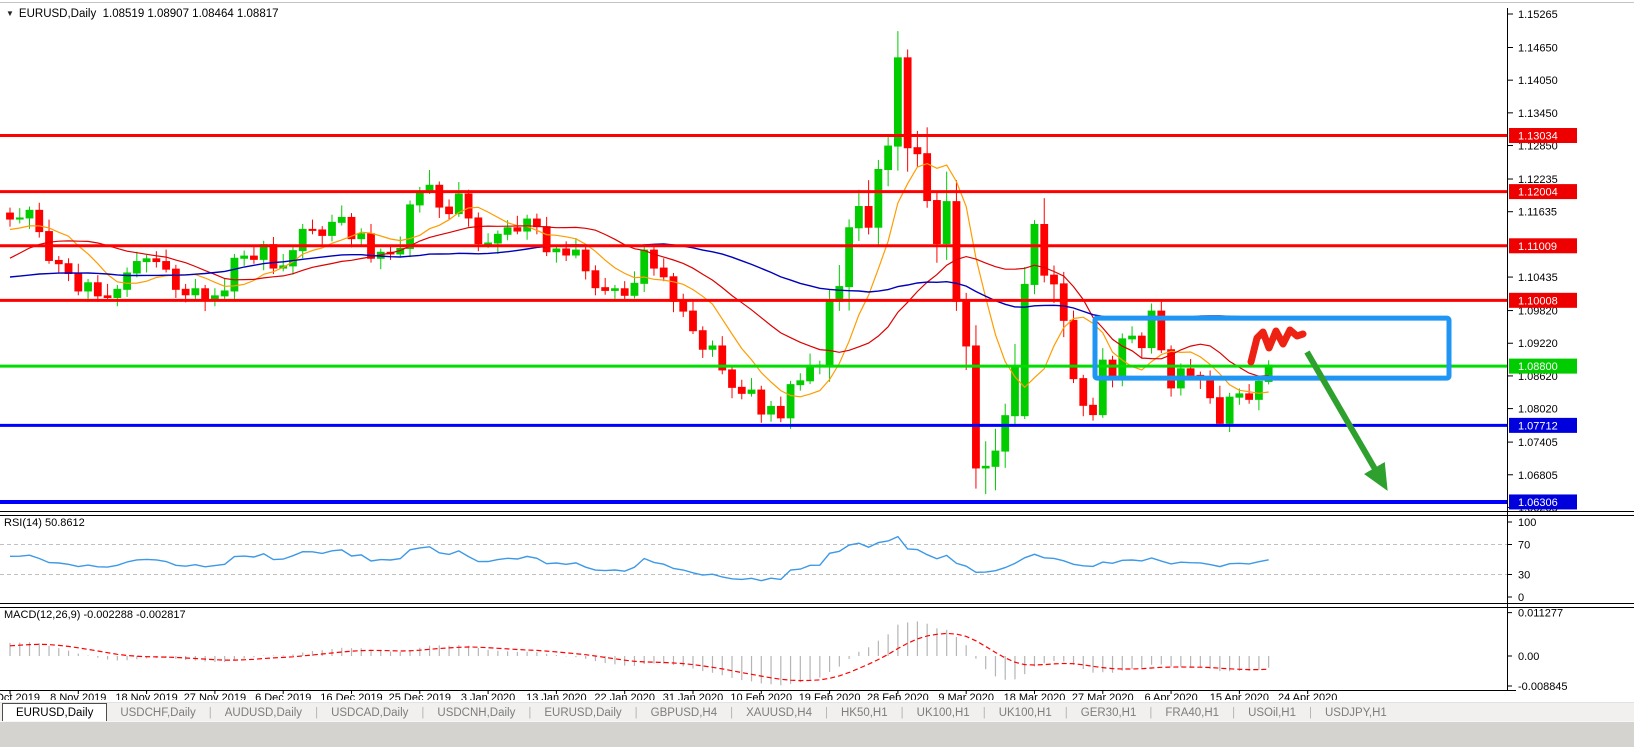 The width and height of the screenshot is (1634, 747). I want to click on price-level-badge-label: 1.12004, so click(1538, 193).